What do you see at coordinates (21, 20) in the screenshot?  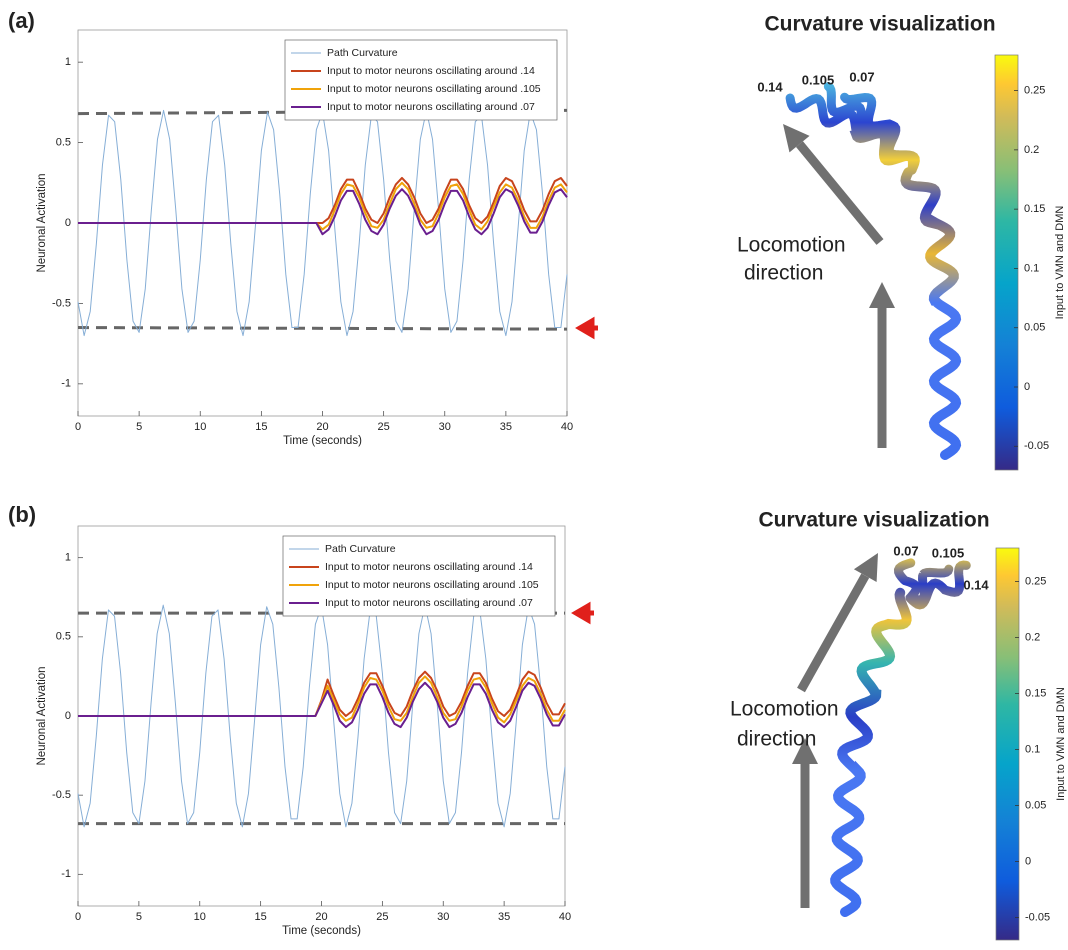 I see `panel-label: (a)` at bounding box center [21, 20].